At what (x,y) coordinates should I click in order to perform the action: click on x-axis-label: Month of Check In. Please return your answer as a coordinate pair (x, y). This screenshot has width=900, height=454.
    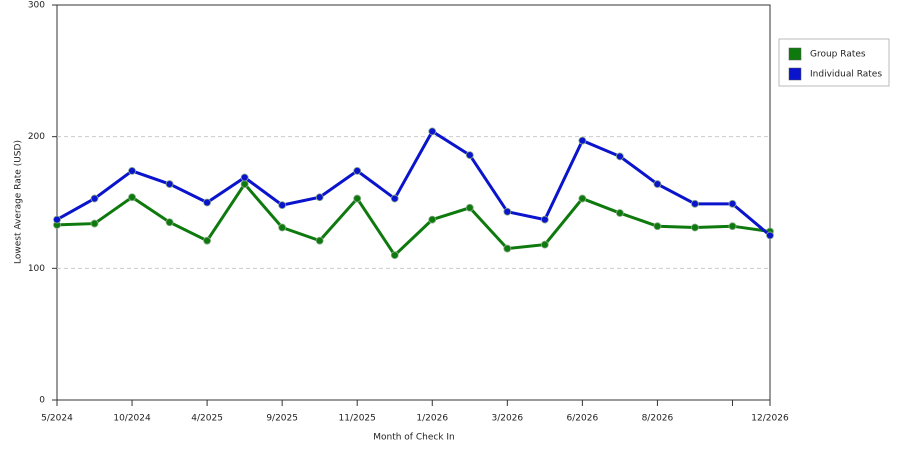
    Looking at the image, I should click on (414, 438).